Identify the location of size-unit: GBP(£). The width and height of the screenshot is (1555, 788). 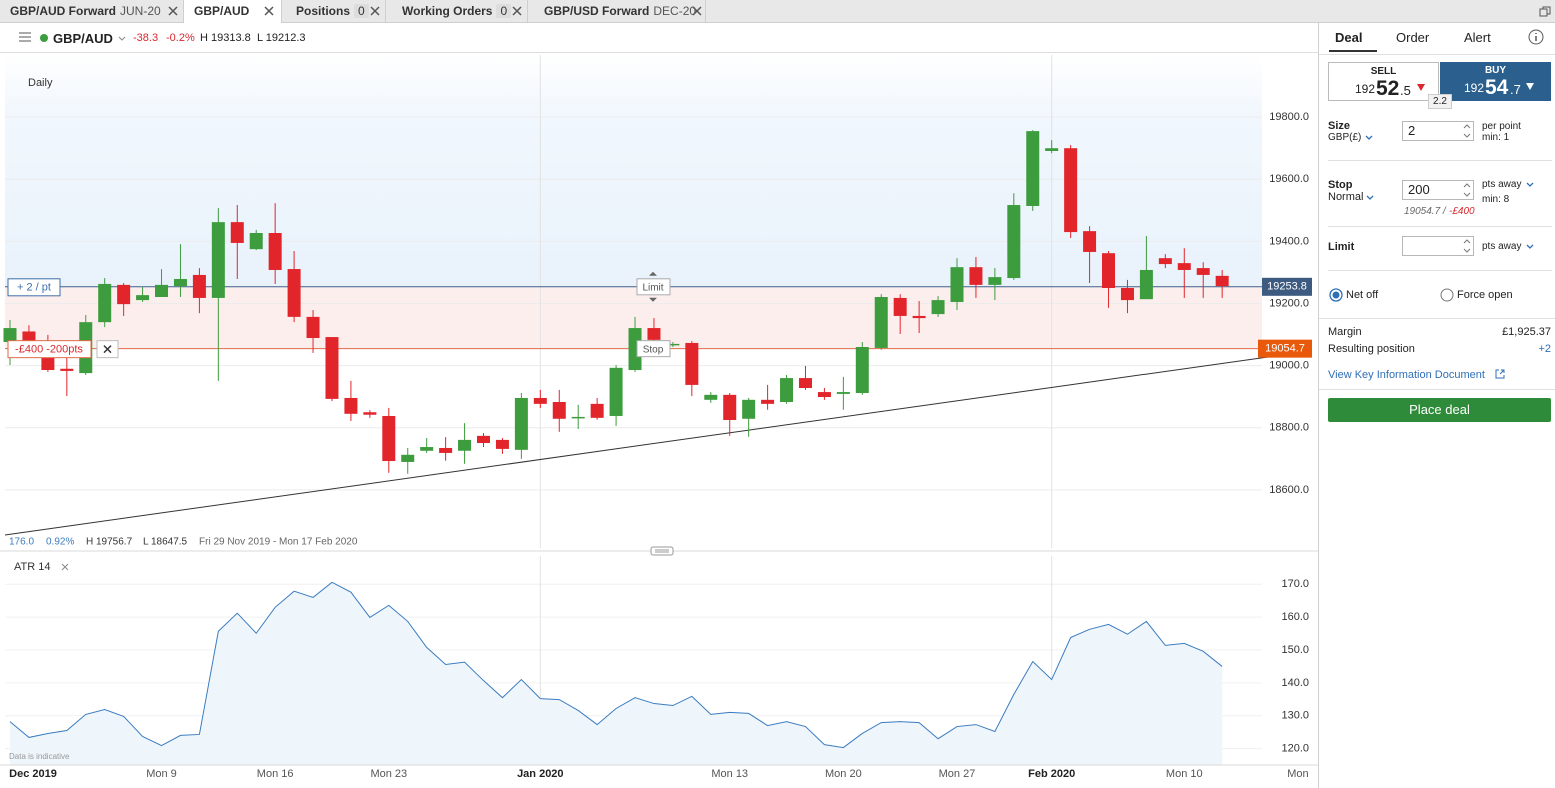
(1345, 137).